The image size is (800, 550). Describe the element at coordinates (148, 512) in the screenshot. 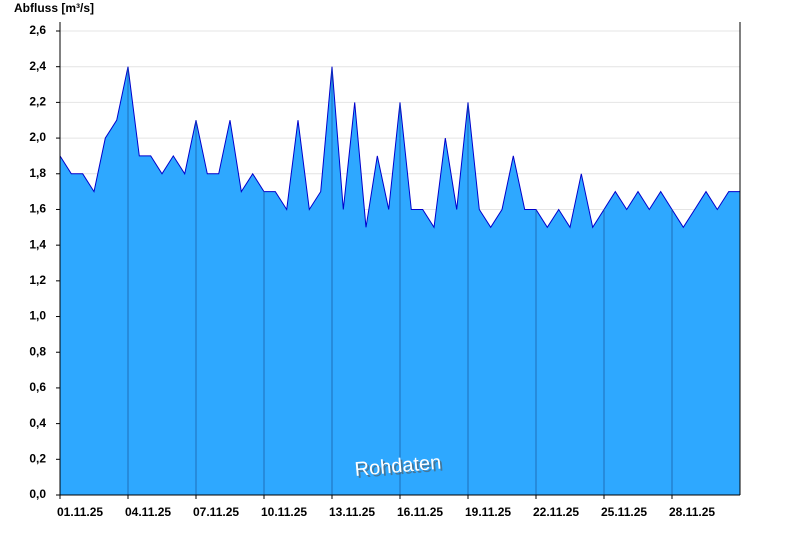

I see `x-tick-label: 04.11.25` at that location.